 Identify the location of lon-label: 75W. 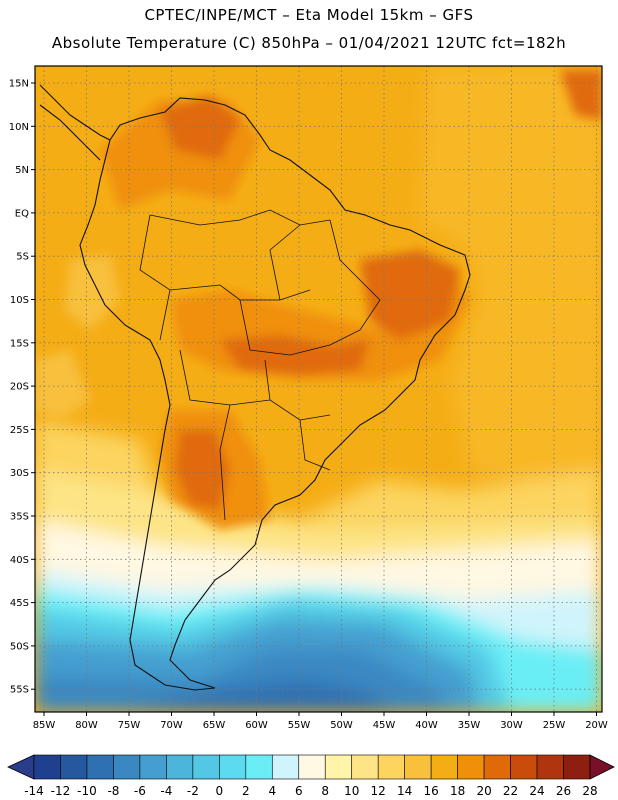
(129, 725).